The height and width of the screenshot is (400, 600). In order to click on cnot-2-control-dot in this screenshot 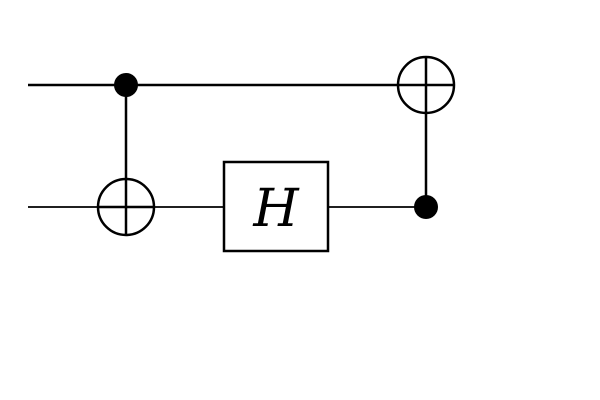, I will do `click(426, 207)`.